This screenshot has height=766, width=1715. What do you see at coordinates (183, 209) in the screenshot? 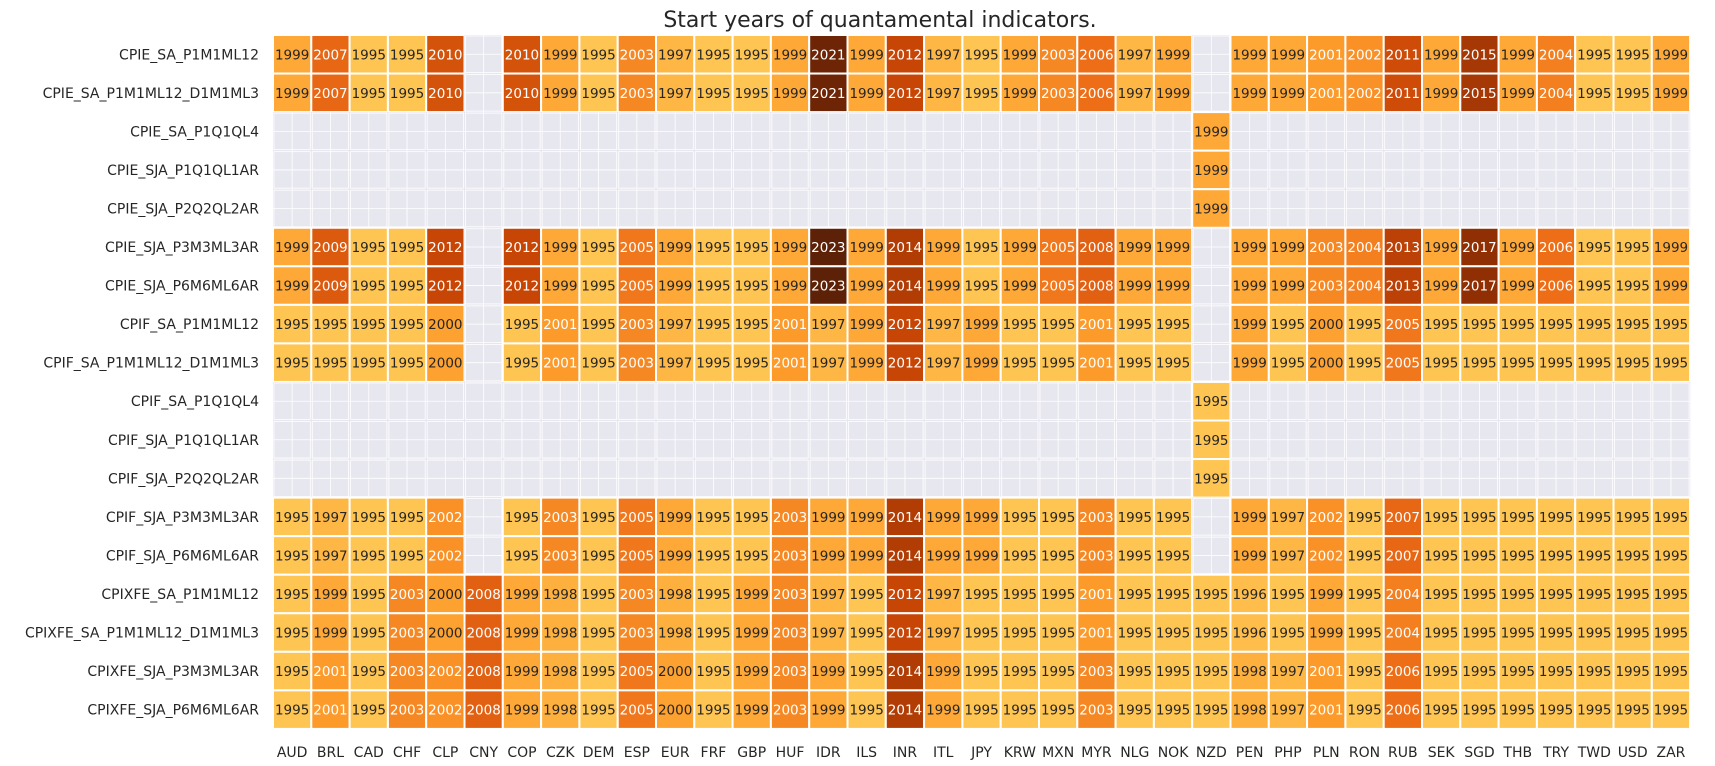
I see `row-label: CPIE_SJA_P2Q2QL2AR` at bounding box center [183, 209].